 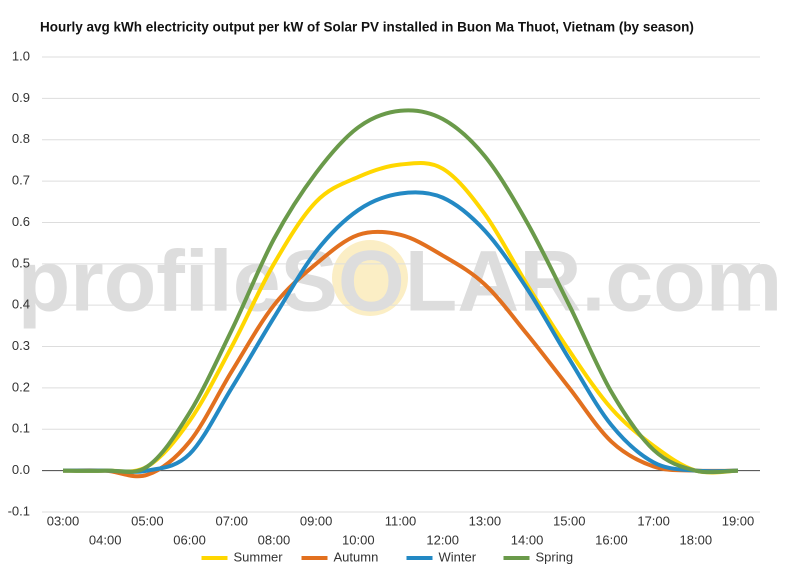 What do you see at coordinates (696, 539) in the screenshot?
I see `x-tick-label: 18:00` at bounding box center [696, 539].